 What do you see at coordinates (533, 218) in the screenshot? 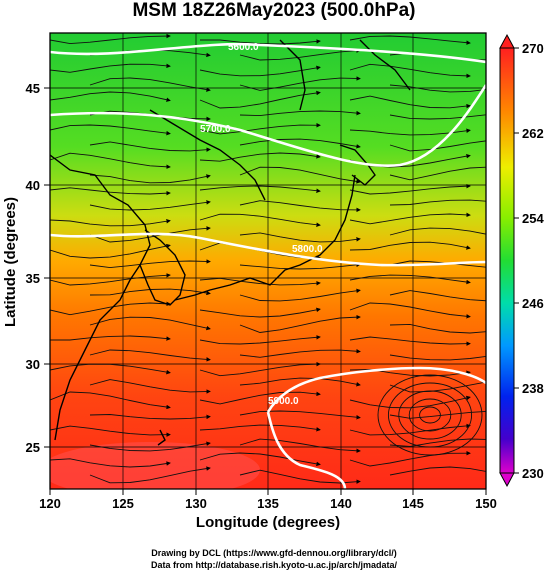
I see `cbar-tick-254: 254` at bounding box center [533, 218].